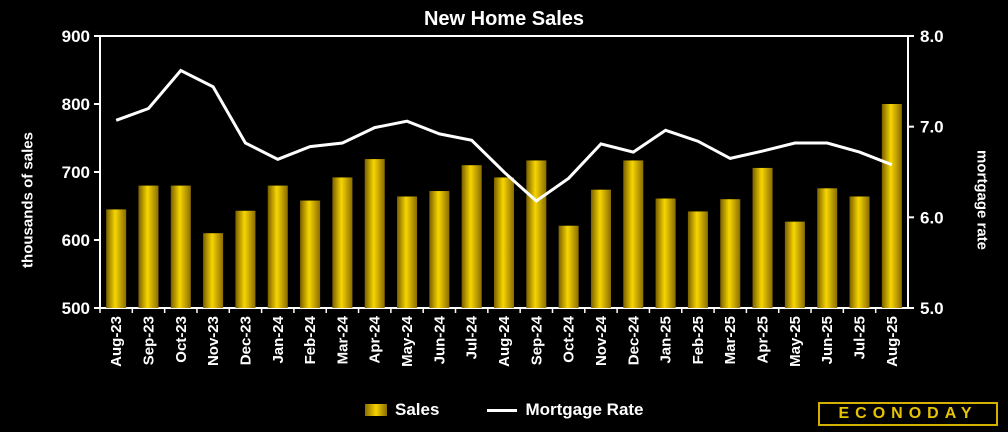 The width and height of the screenshot is (1008, 432). What do you see at coordinates (908, 414) in the screenshot?
I see `econoday-logo: ECONODAY` at bounding box center [908, 414].